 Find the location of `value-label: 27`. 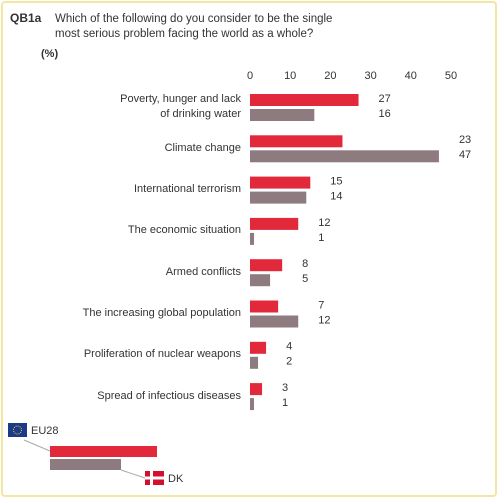

value-label: 27 is located at coordinates (385, 99).